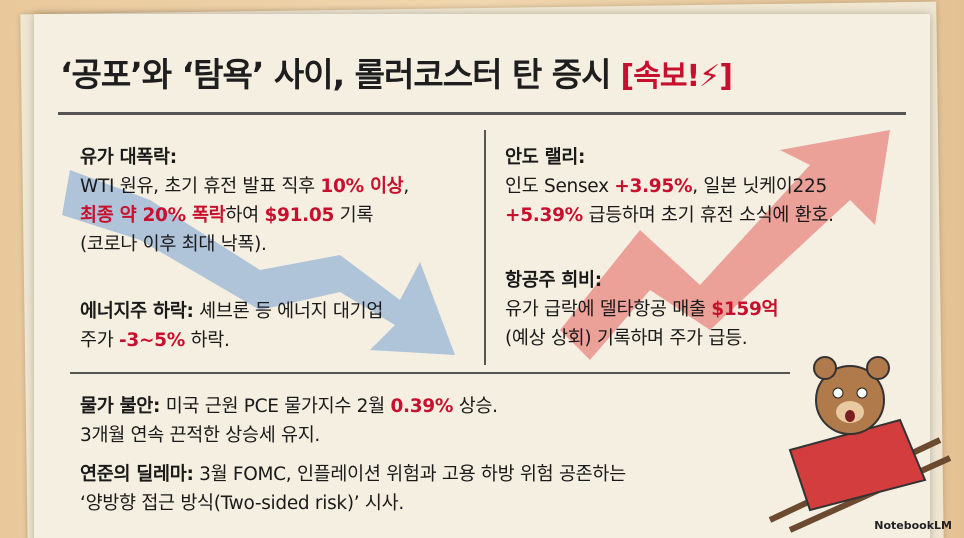 This screenshot has width=964, height=538. I want to click on text: 인도 Sensex, so click(560, 186).